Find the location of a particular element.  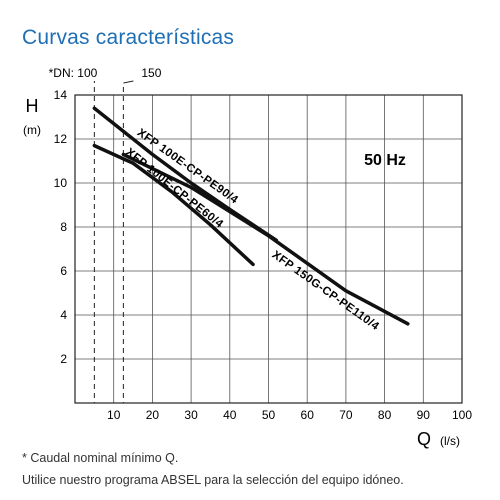

dn-marker-label: *DN: 100 is located at coordinates (73, 73).